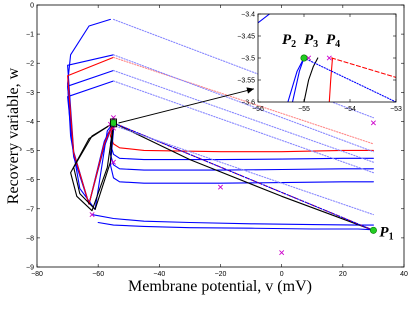  Describe the element at coordinates (30, 93) in the screenshot. I see `main-y-tick-label: −3` at that location.